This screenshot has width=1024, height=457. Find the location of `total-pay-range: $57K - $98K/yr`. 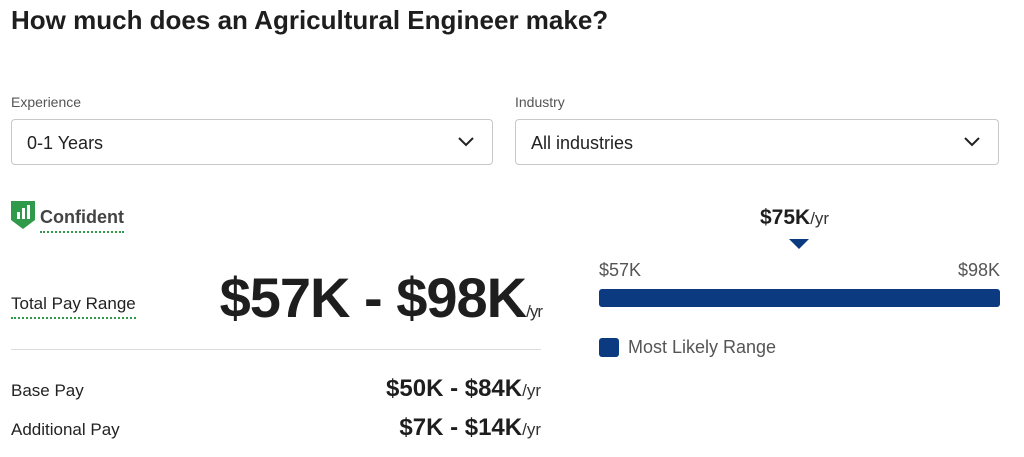

total-pay-range: $57K - $98K/yr is located at coordinates (381, 297).